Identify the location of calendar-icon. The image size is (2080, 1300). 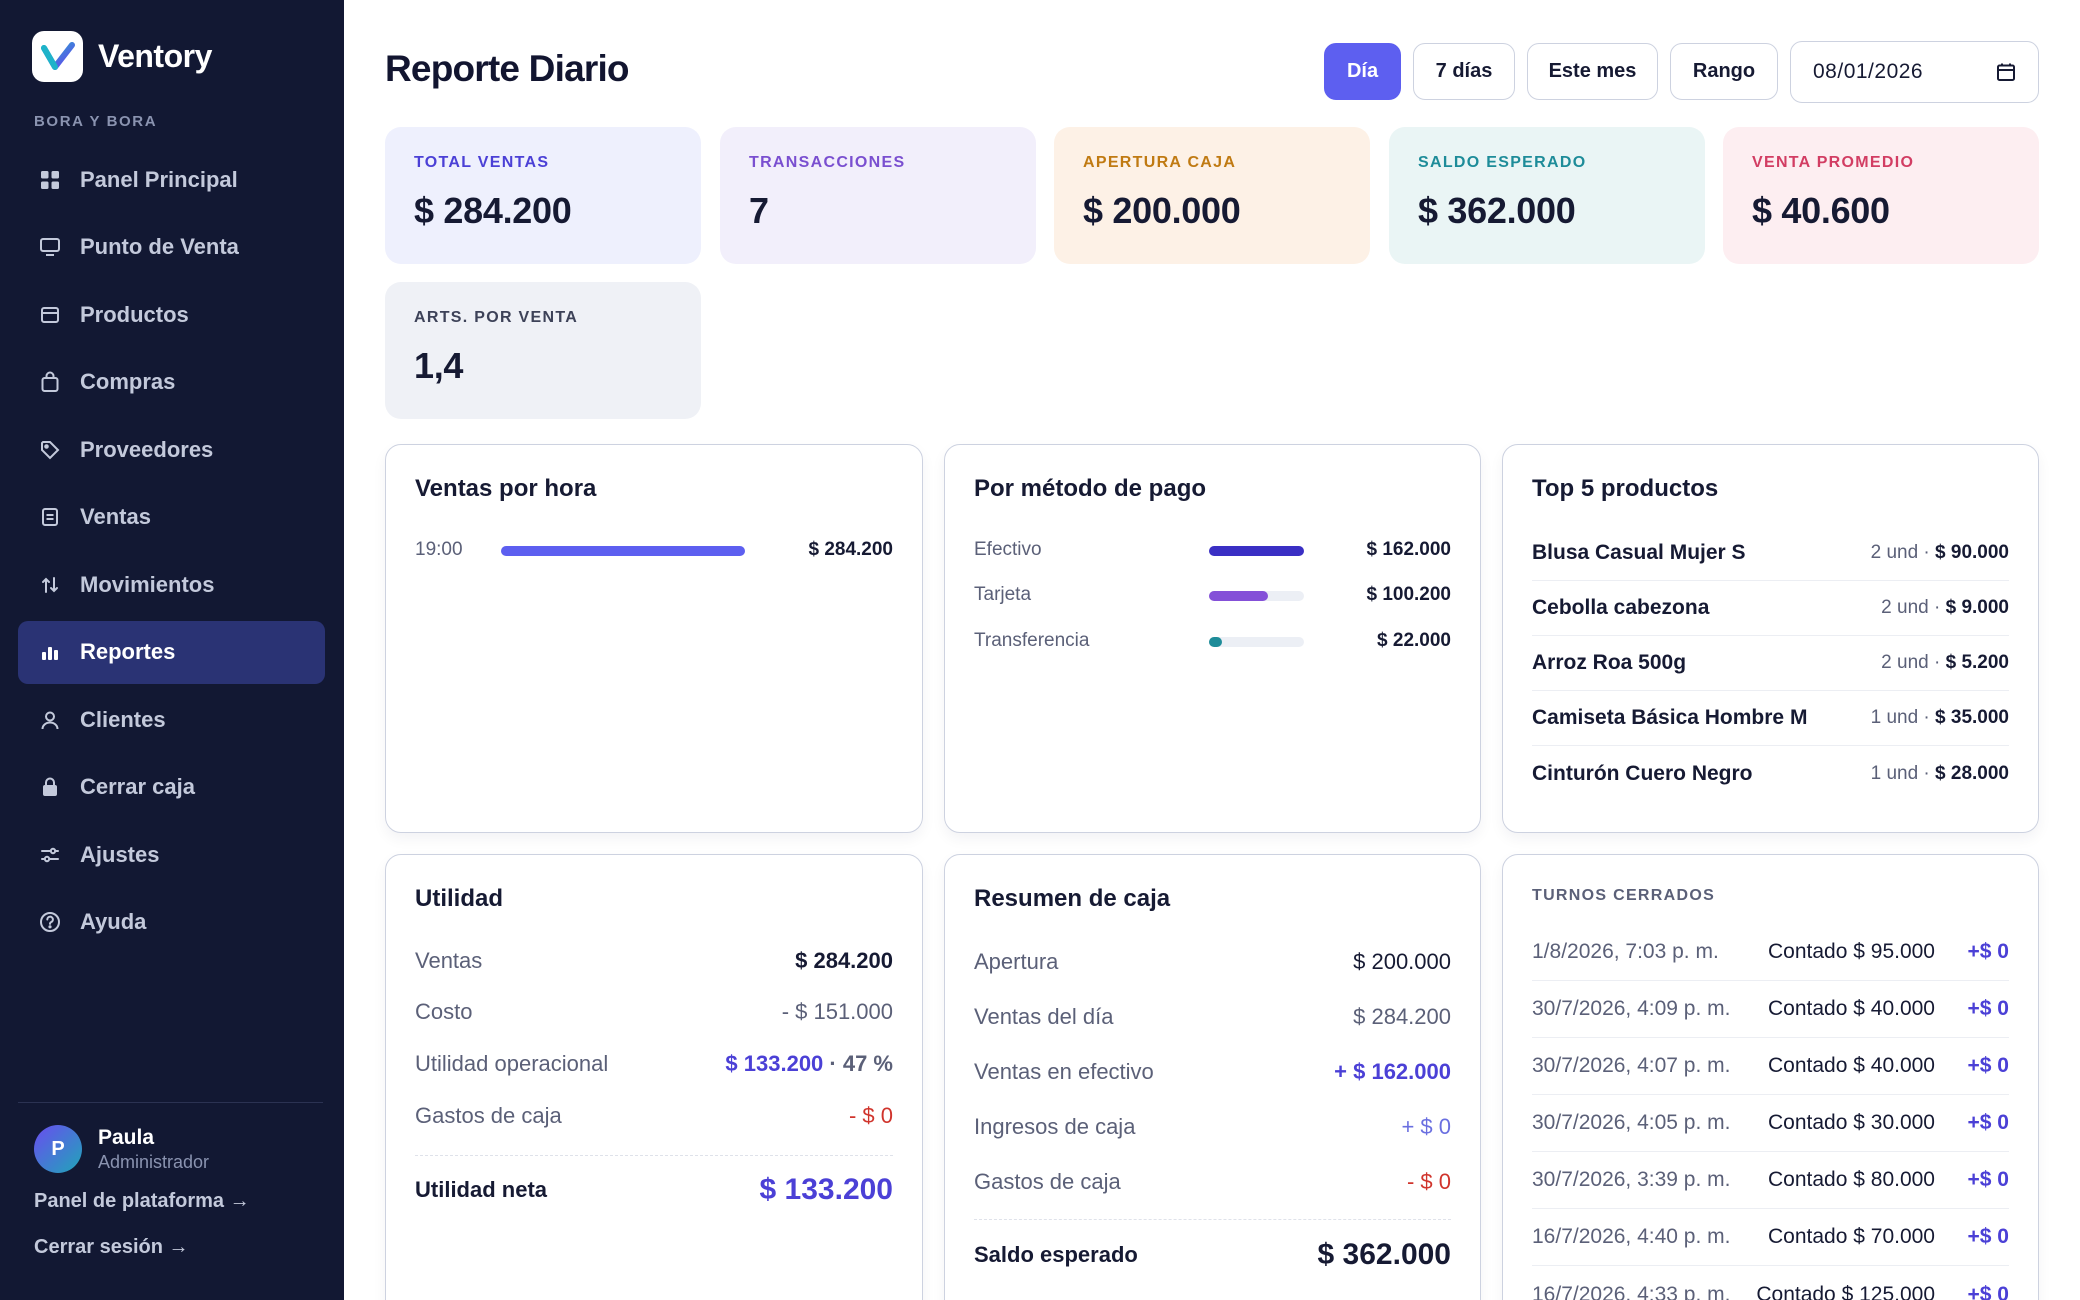
(2006, 75).